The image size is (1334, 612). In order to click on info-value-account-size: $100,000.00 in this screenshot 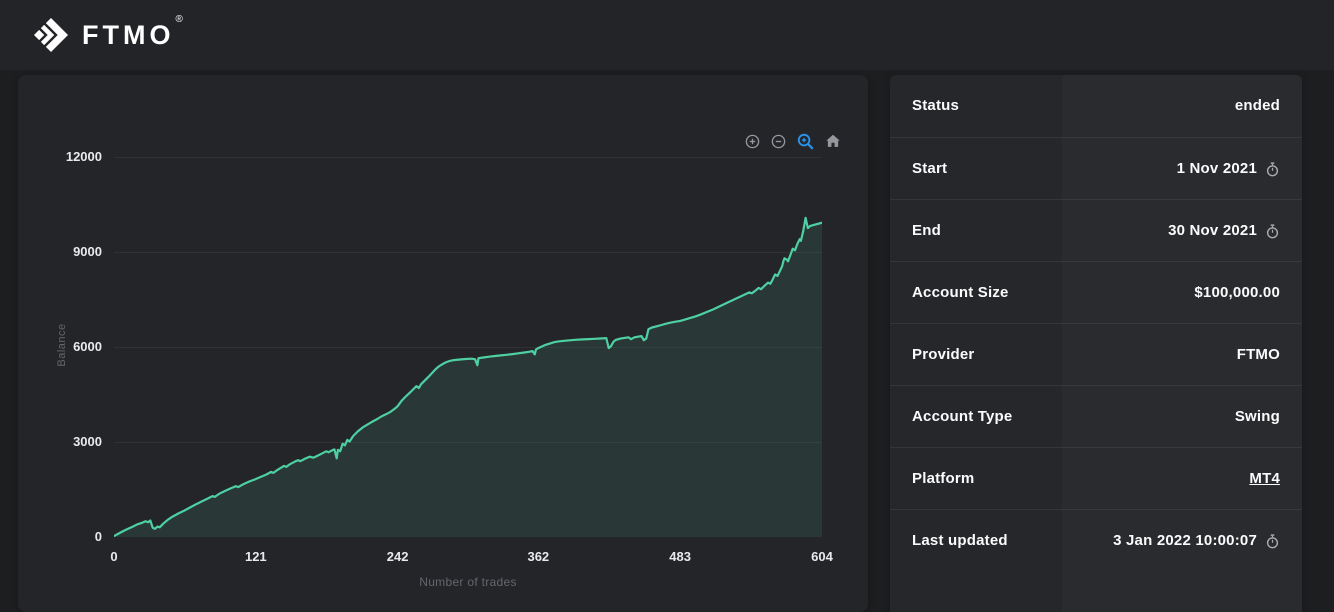, I will do `click(1237, 293)`.